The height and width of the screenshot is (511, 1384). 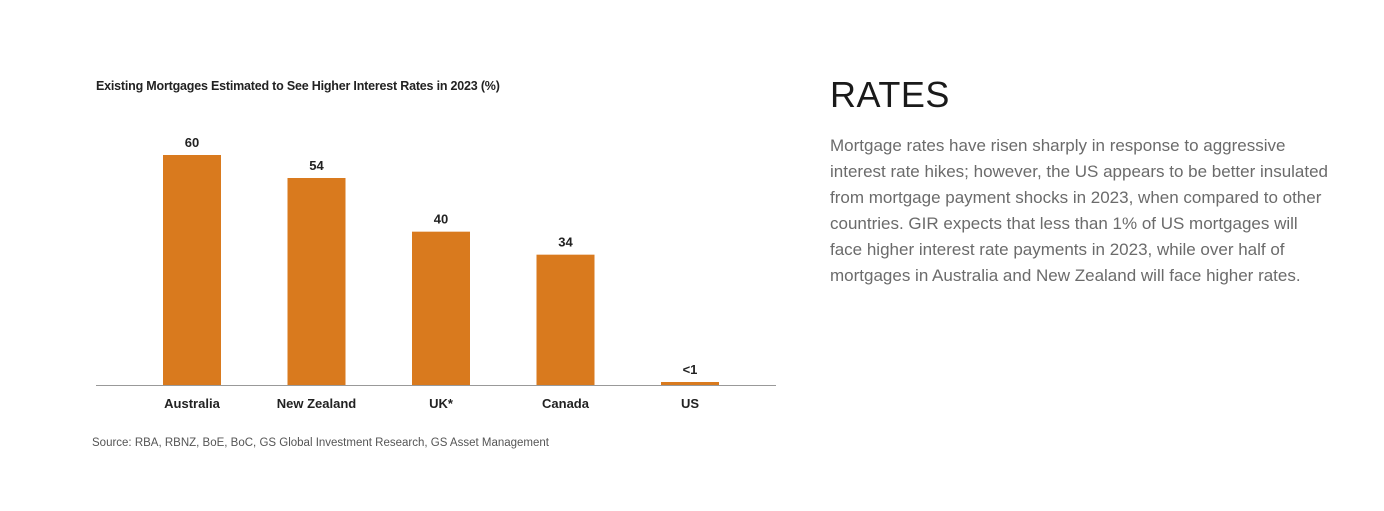 I want to click on category-label: New Zealand, so click(x=317, y=403).